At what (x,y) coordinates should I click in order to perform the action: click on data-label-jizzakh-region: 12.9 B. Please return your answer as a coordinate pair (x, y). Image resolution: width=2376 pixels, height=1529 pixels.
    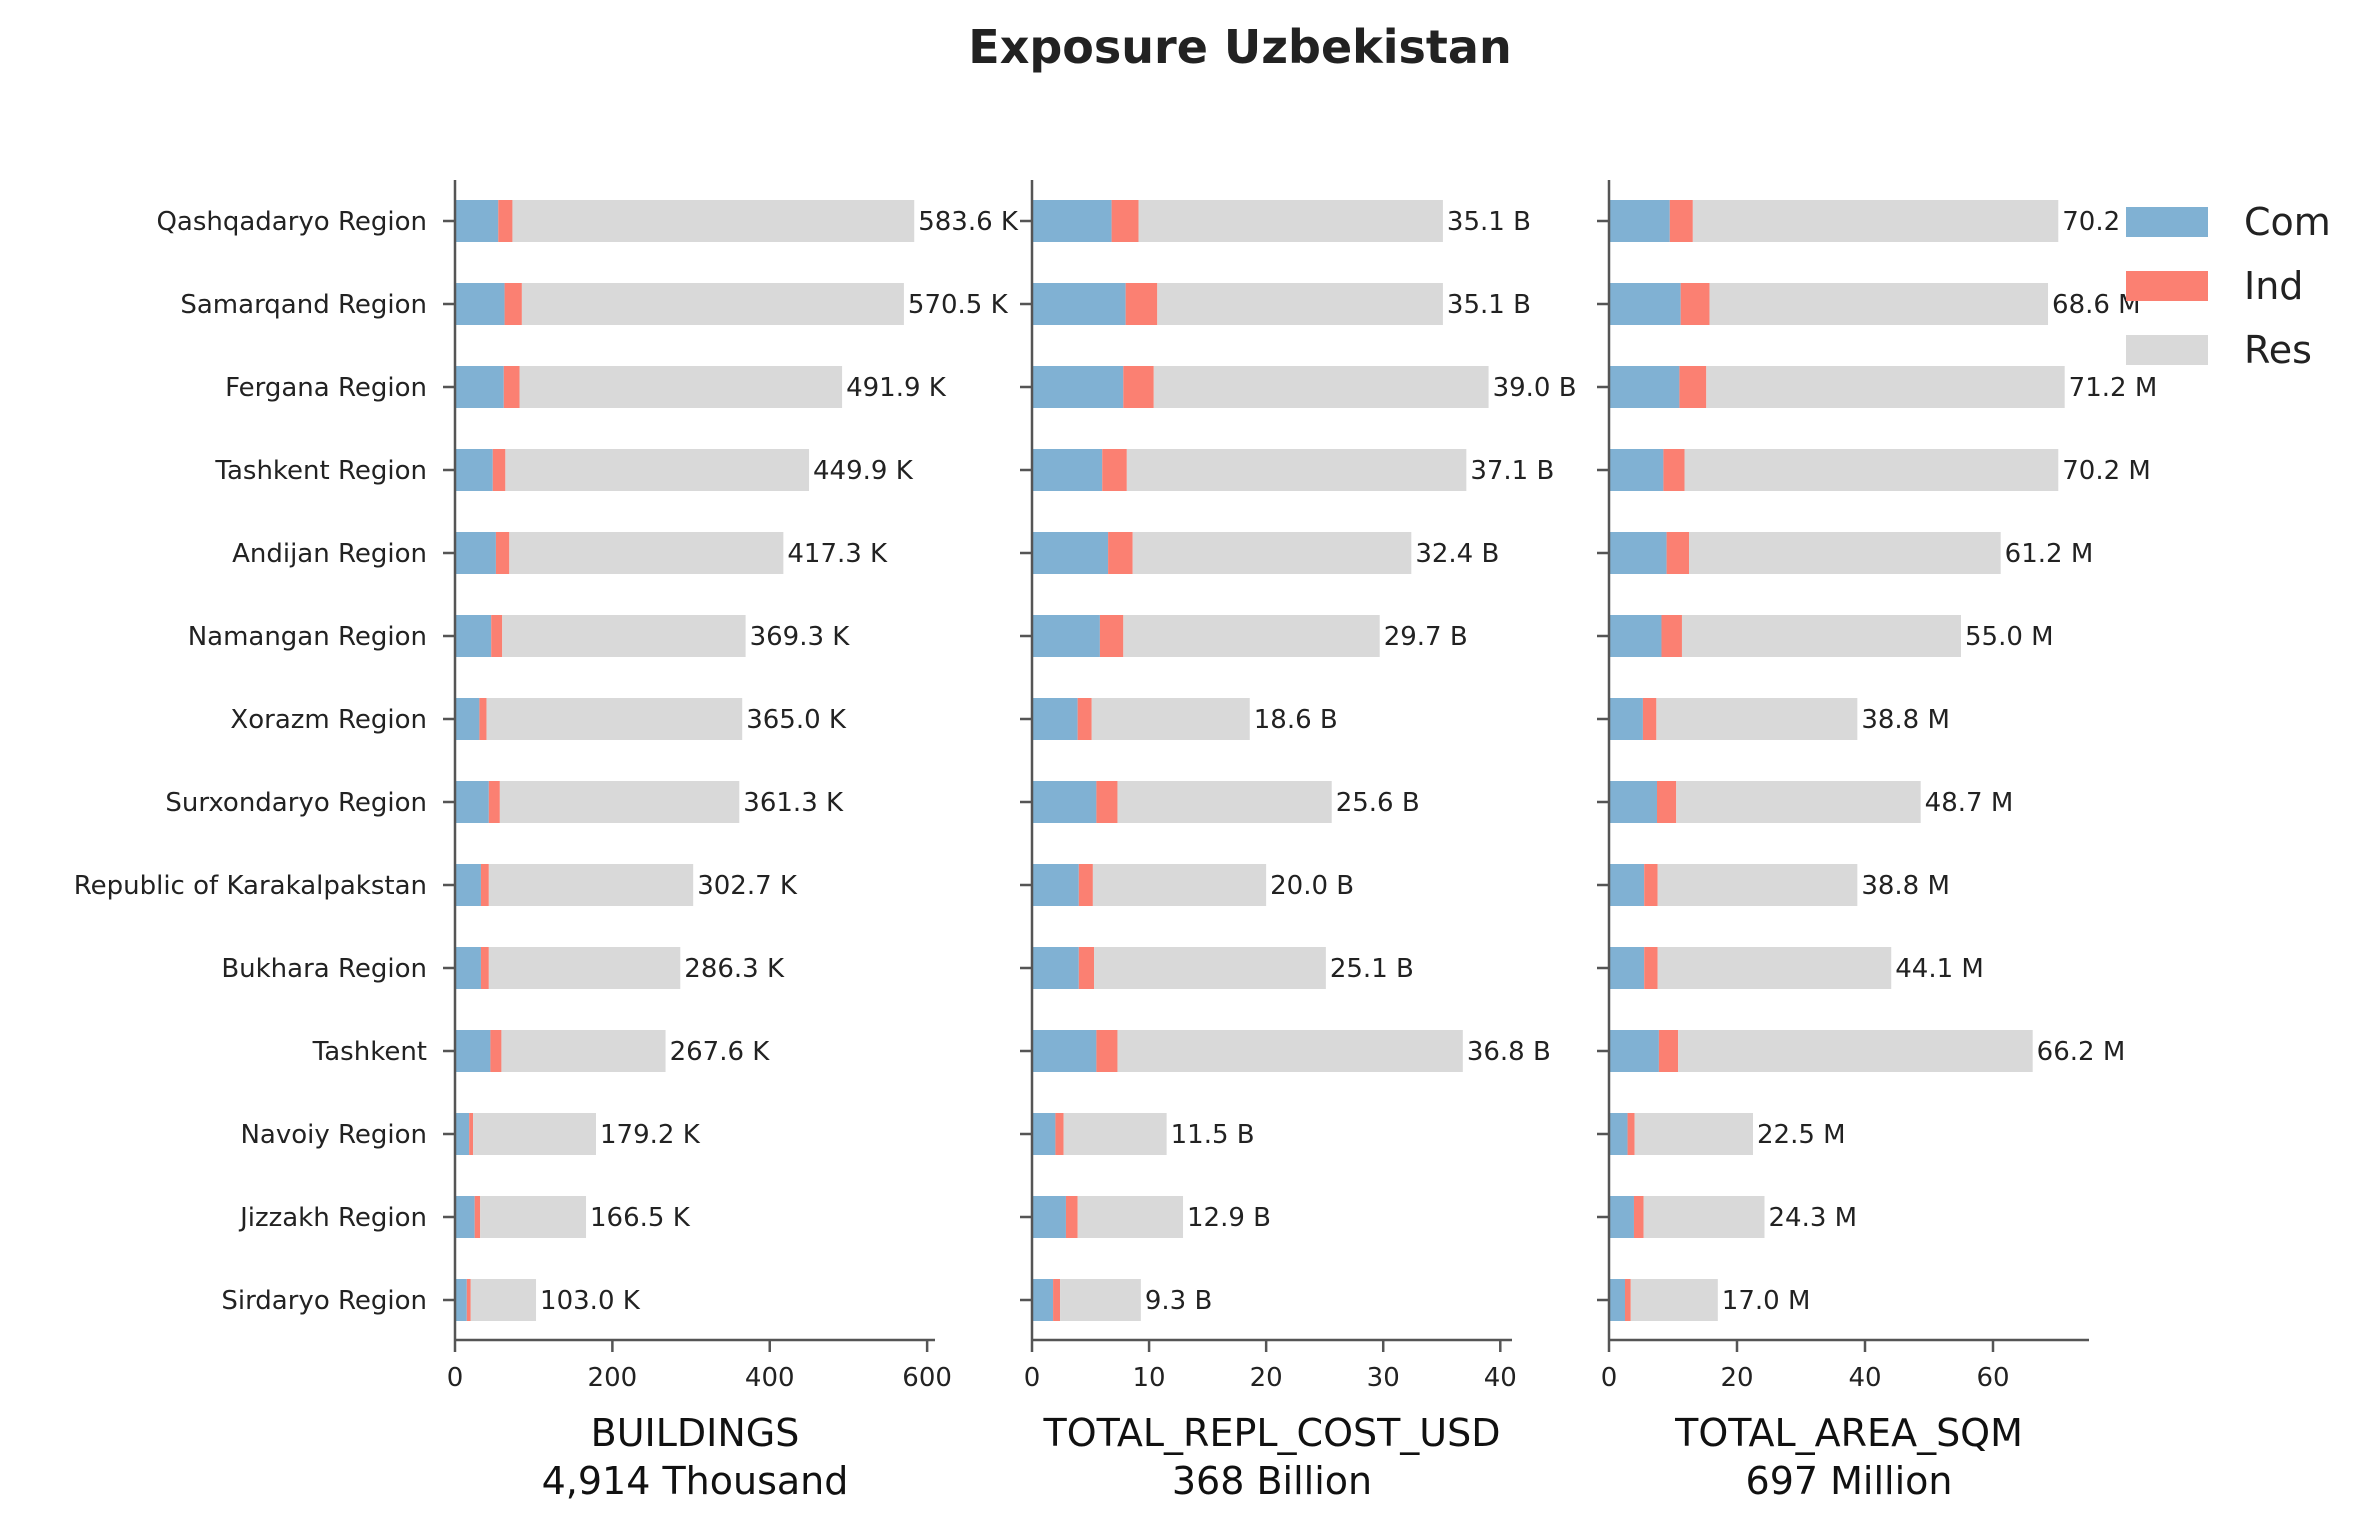
    Looking at the image, I should click on (1229, 1218).